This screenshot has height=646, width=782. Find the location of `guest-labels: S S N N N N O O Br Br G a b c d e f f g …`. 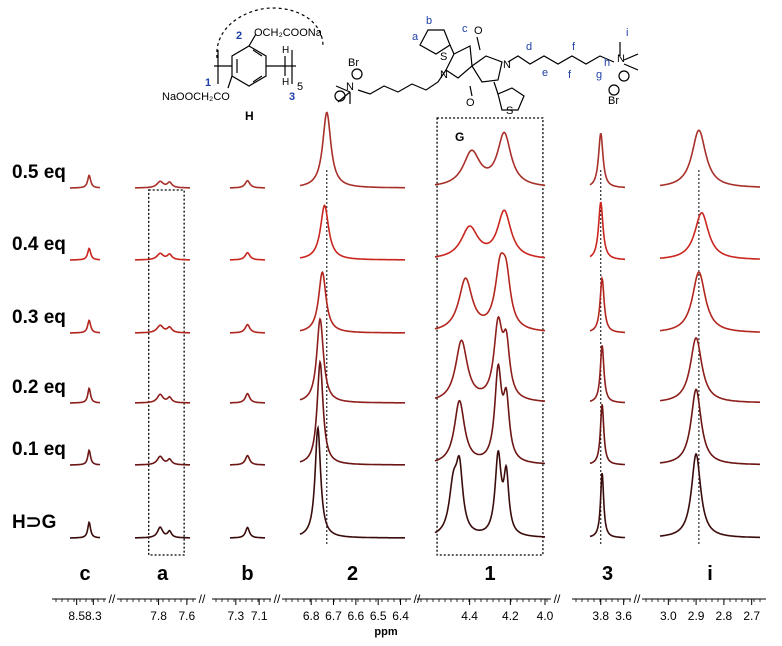

guest-labels: S S N N N N O O Br Br G a b c d e f f g … is located at coordinates (487, 79).